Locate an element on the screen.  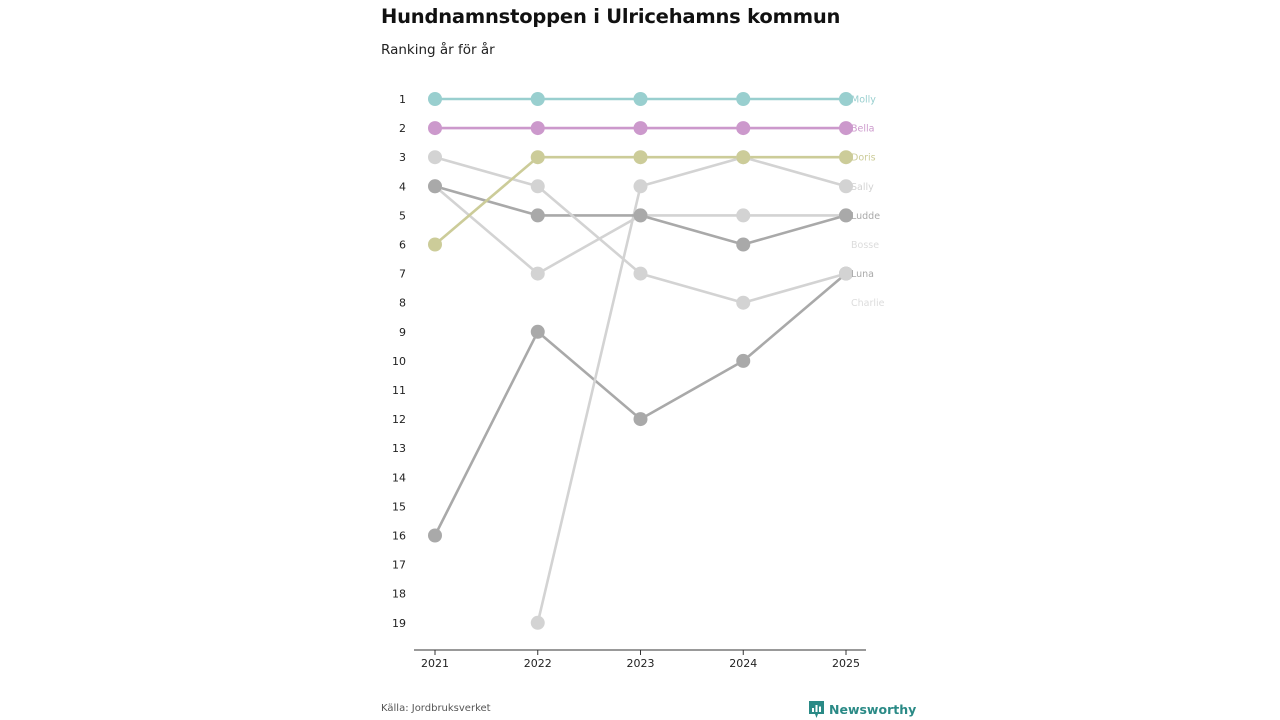
bar-chart-flag-icon is located at coordinates (816, 709).